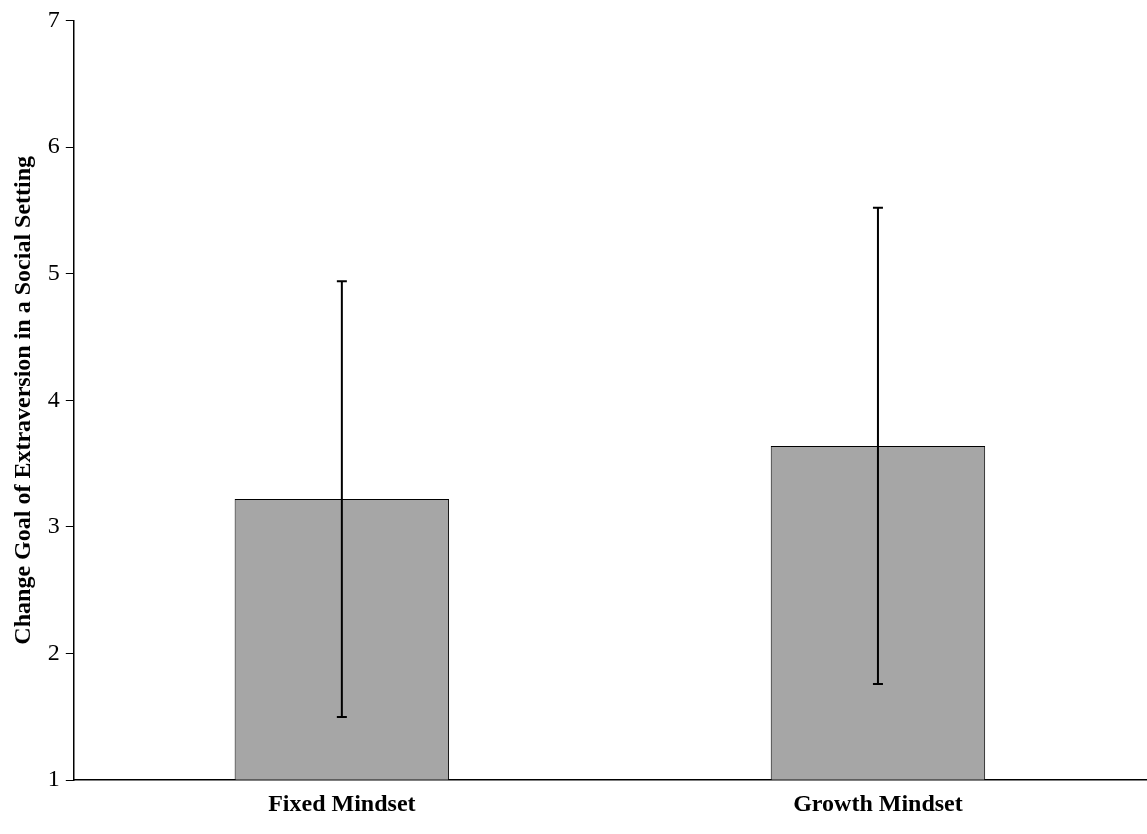 The image size is (1147, 834). Describe the element at coordinates (53, 145) in the screenshot. I see `y-tick-label: 6` at that location.